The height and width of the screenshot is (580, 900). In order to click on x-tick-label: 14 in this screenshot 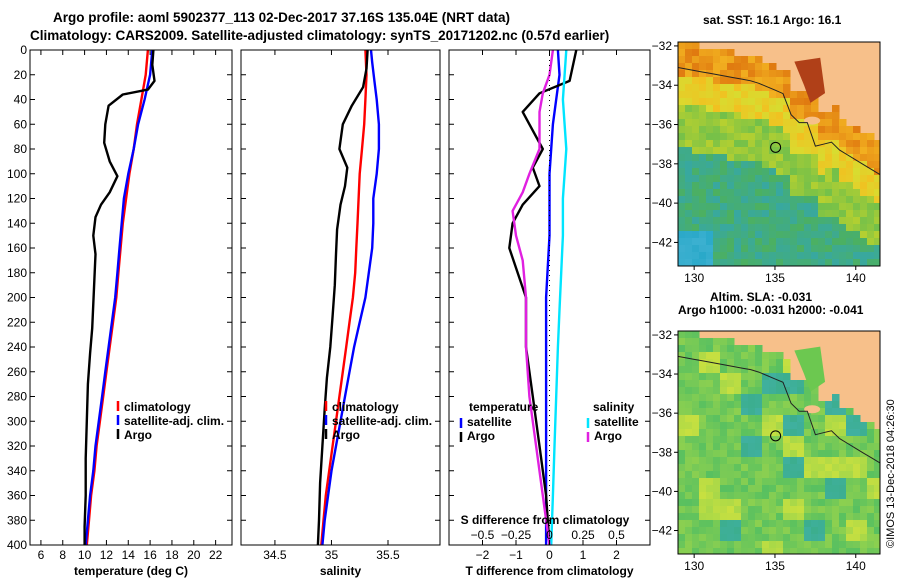, I will do `click(129, 555)`.